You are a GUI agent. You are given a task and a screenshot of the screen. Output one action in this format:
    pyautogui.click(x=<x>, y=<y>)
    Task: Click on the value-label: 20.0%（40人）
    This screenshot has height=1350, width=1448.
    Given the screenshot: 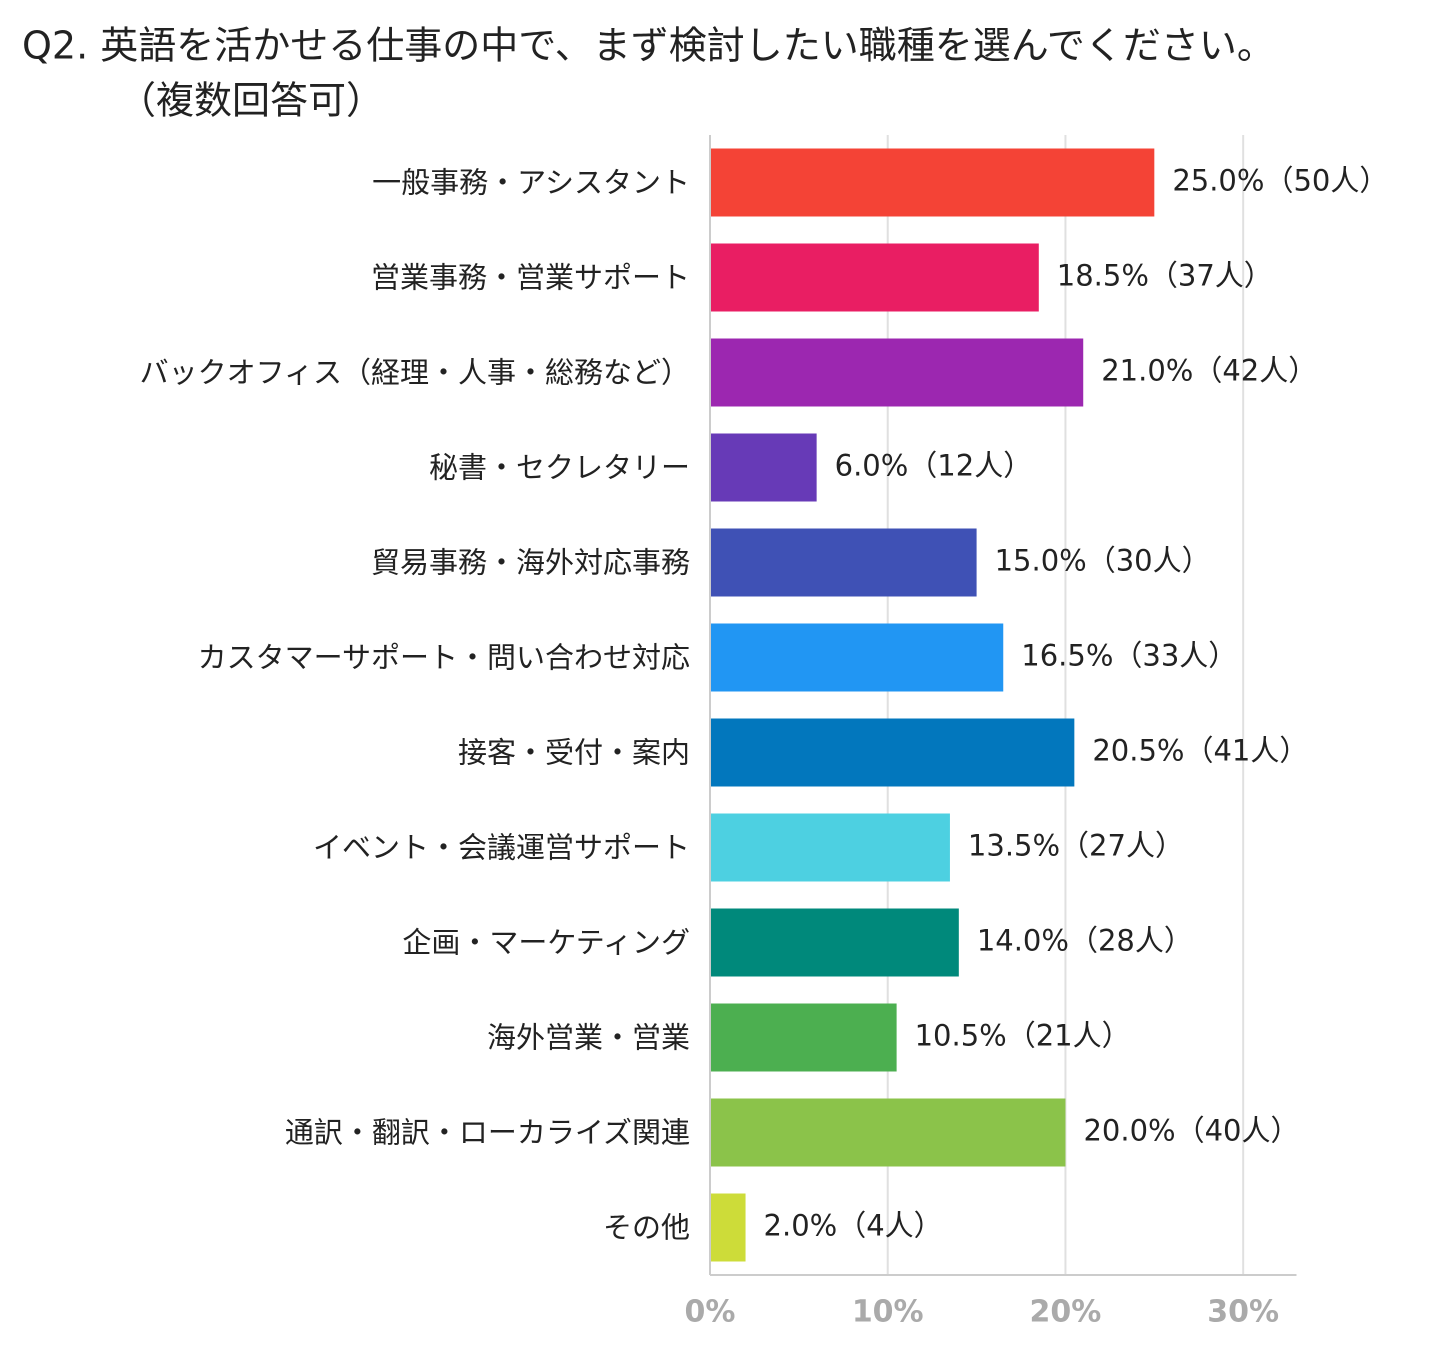 What is the action you would take?
    pyautogui.click(x=1191, y=1131)
    